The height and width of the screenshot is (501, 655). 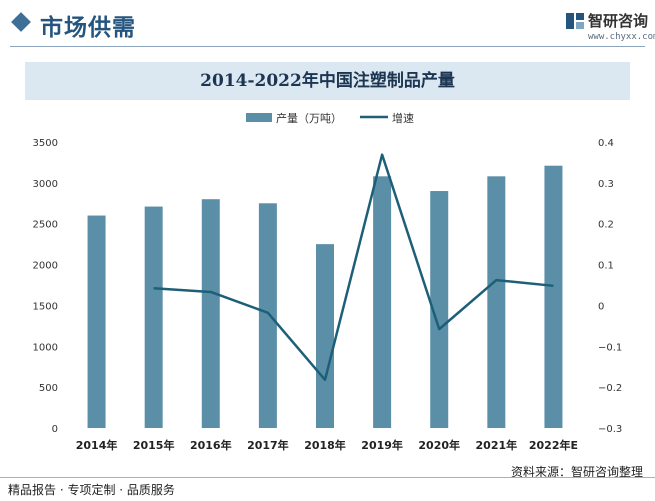 What do you see at coordinates (55, 429) in the screenshot?
I see `y-left-tick-label: 0` at bounding box center [55, 429].